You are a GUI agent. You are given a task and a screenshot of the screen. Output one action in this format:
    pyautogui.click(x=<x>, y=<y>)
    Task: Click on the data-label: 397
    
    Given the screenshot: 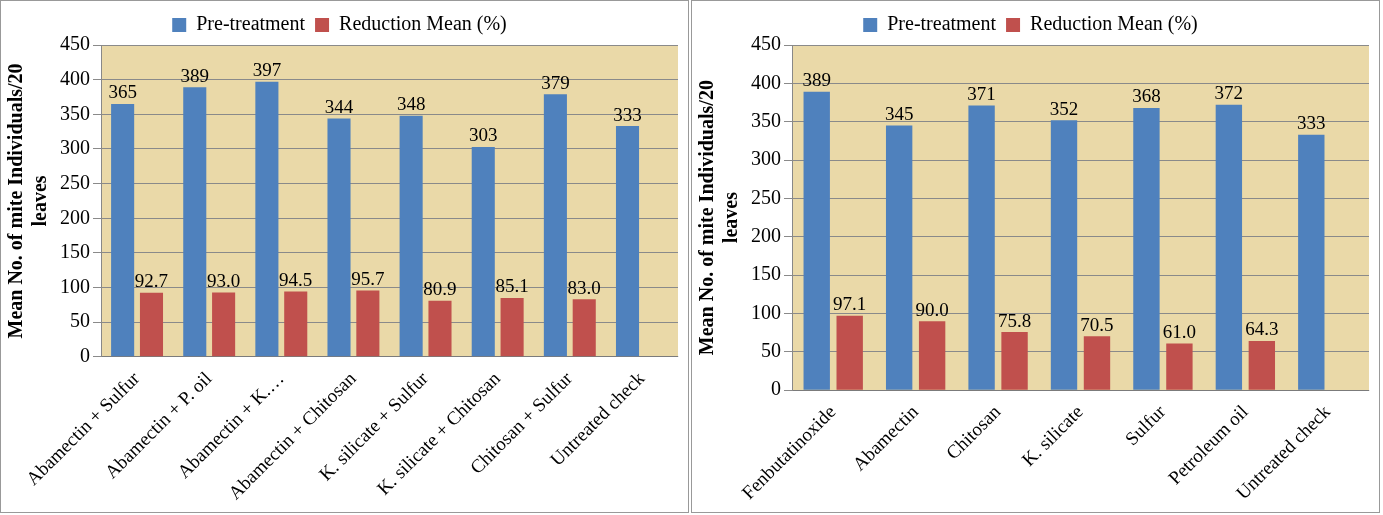 What is the action you would take?
    pyautogui.click(x=267, y=70)
    